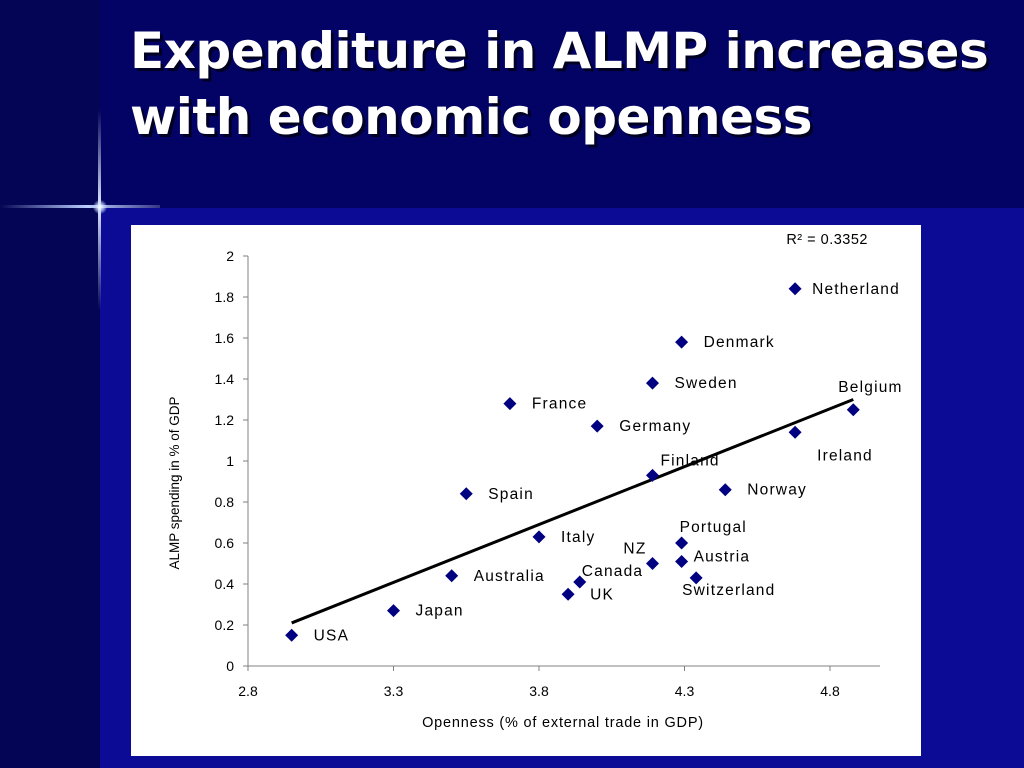 This screenshot has width=1024, height=768. Describe the element at coordinates (830, 691) in the screenshot. I see `x-tick-label: 4.8` at that location.